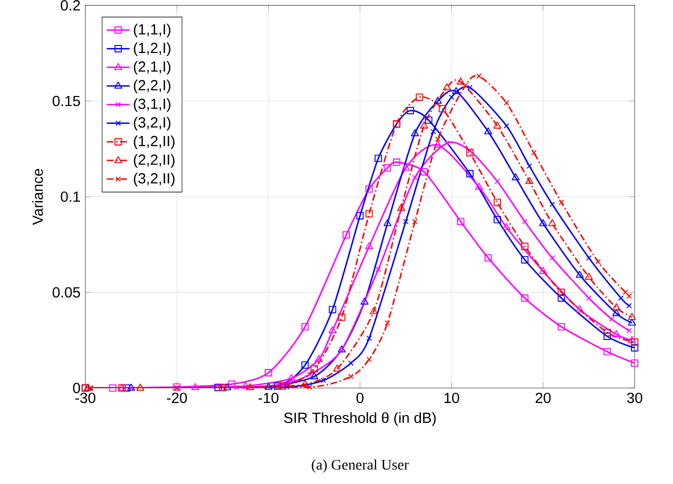 This screenshot has width=673, height=484. Describe the element at coordinates (66, 101) in the screenshot. I see `y-tick-label: 0.15` at that location.